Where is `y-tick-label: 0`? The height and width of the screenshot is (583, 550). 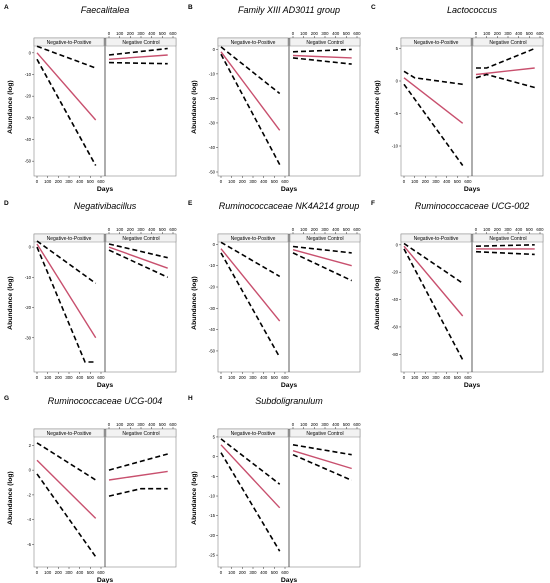 y-tick-label: 0 is located at coordinates (30, 247).